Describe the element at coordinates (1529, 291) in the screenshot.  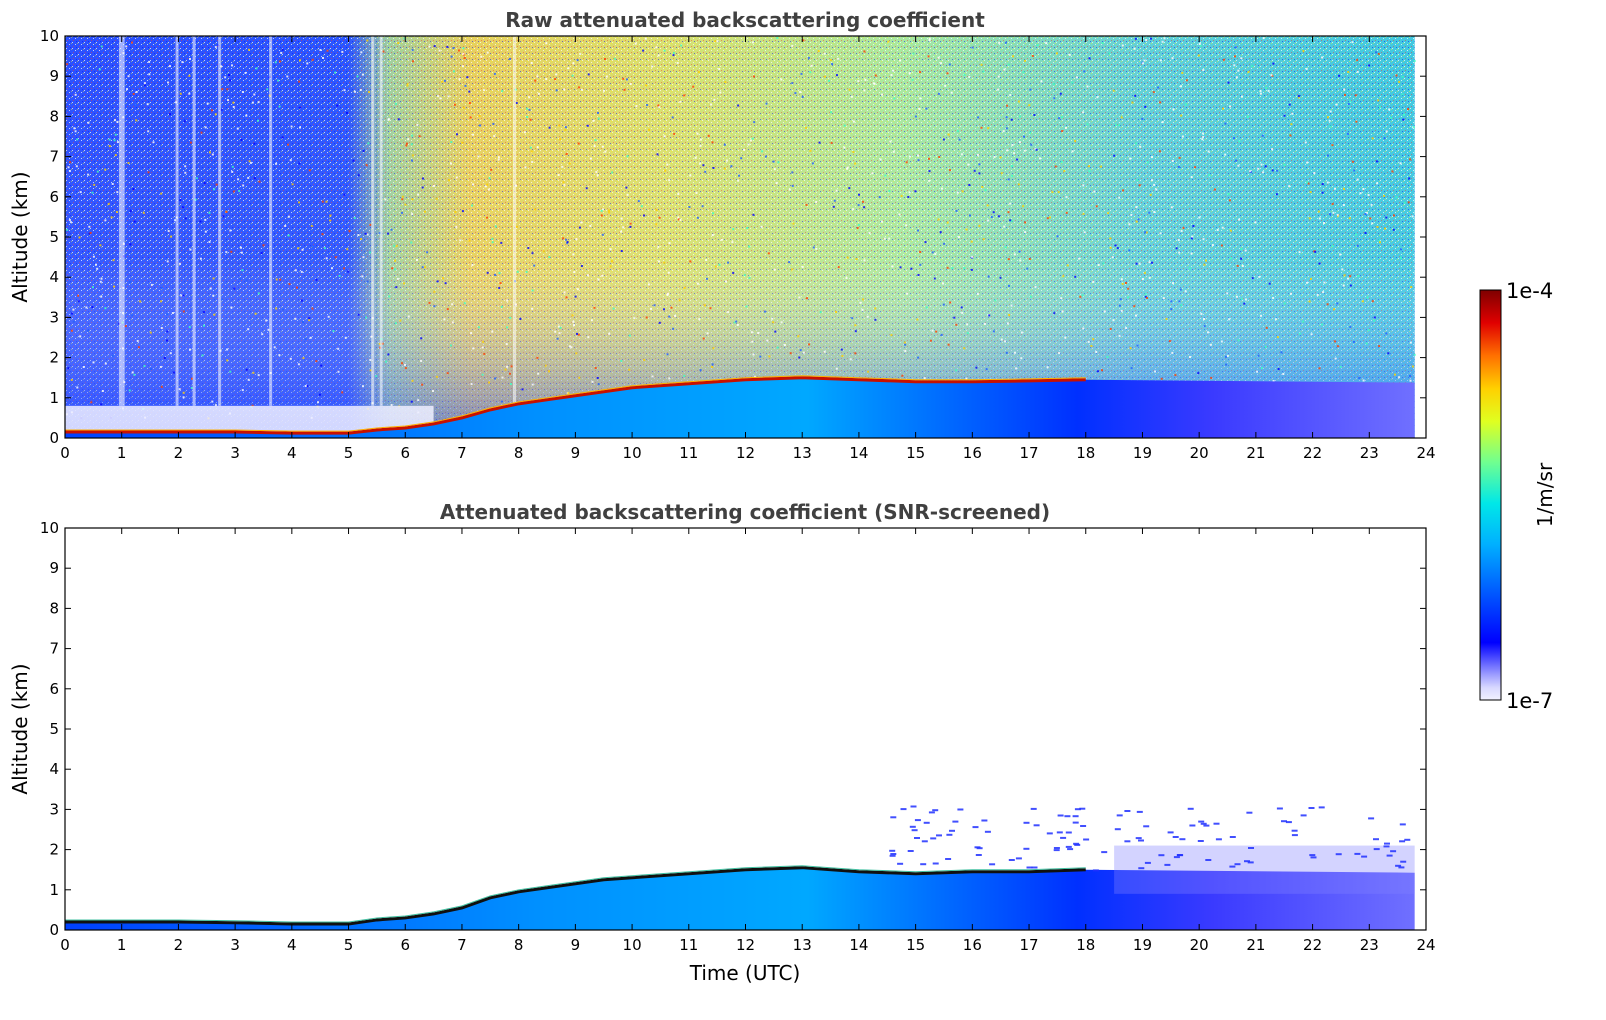
I see `colorbar-max-label: 1e-4` at that location.